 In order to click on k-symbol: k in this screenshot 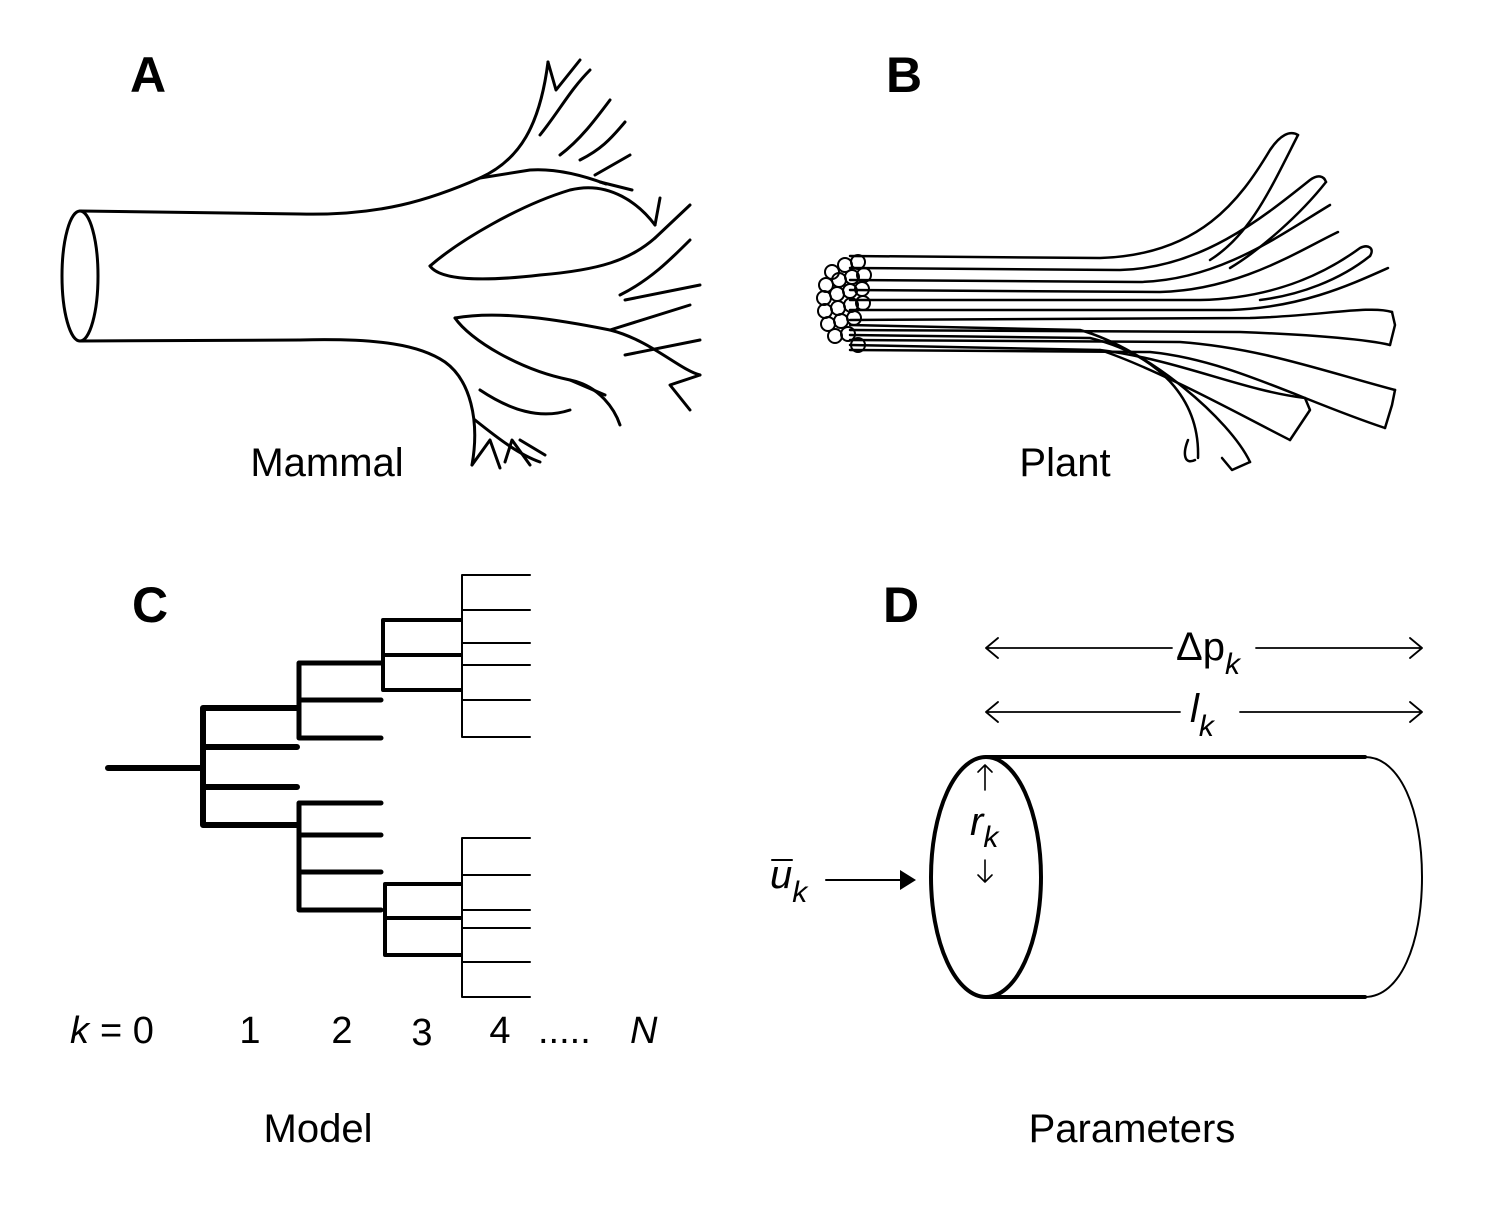, I will do `click(80, 1031)`.